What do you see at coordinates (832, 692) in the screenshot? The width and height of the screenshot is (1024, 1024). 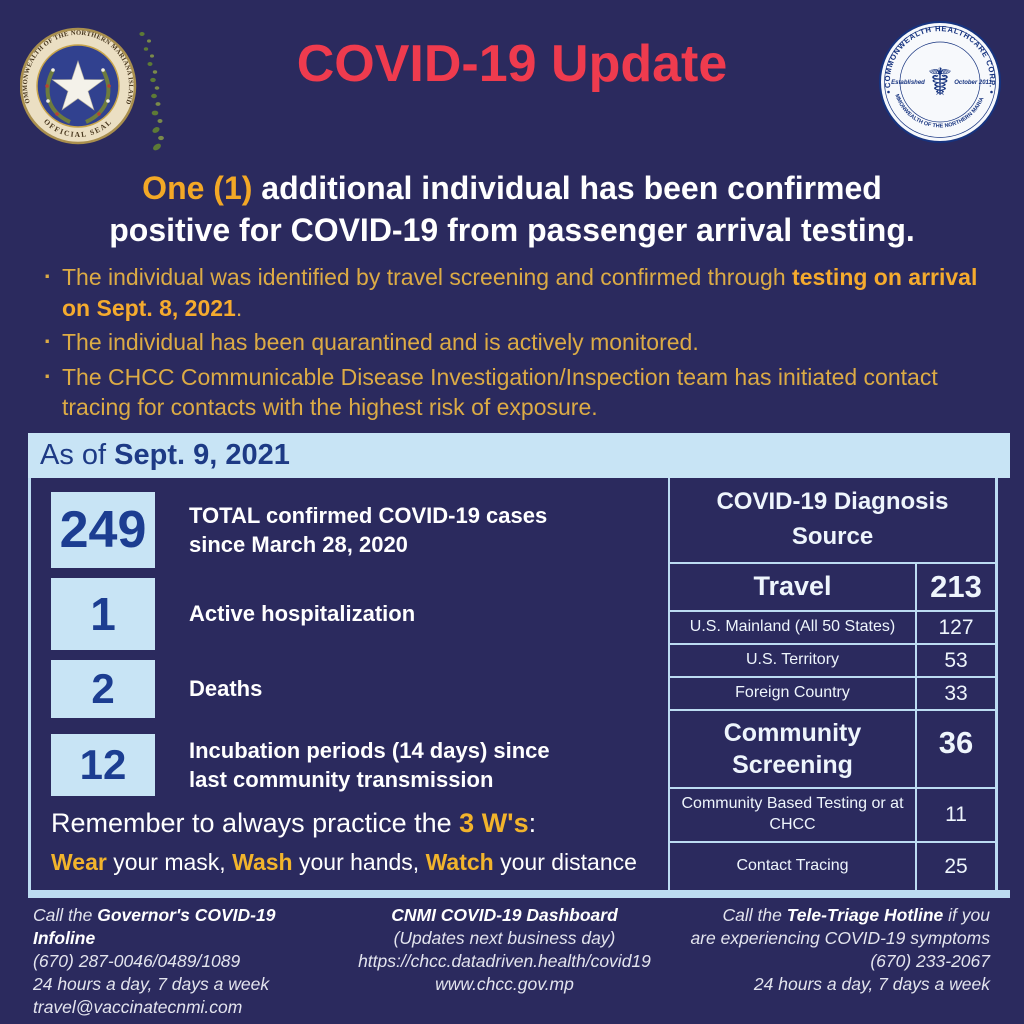 I see `table-row: Foreign Country 33` at bounding box center [832, 692].